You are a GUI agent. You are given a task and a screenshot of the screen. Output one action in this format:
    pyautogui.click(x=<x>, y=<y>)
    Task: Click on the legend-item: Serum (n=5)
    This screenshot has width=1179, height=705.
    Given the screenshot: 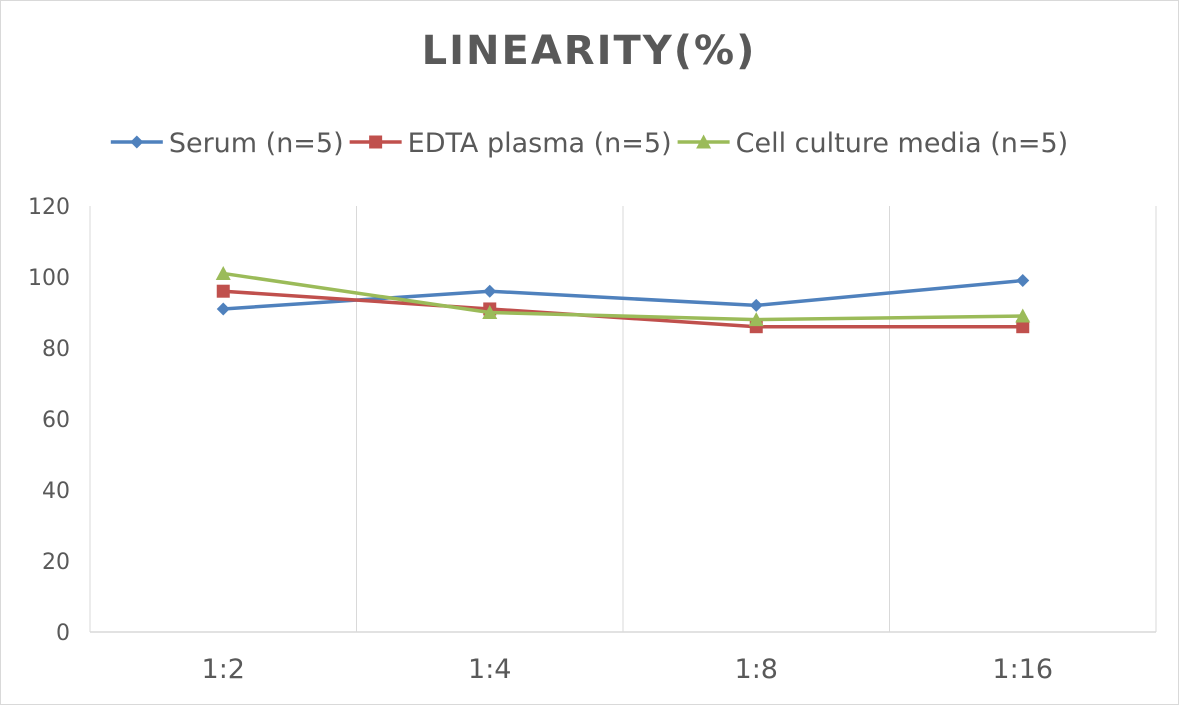 What is the action you would take?
    pyautogui.click(x=227, y=143)
    